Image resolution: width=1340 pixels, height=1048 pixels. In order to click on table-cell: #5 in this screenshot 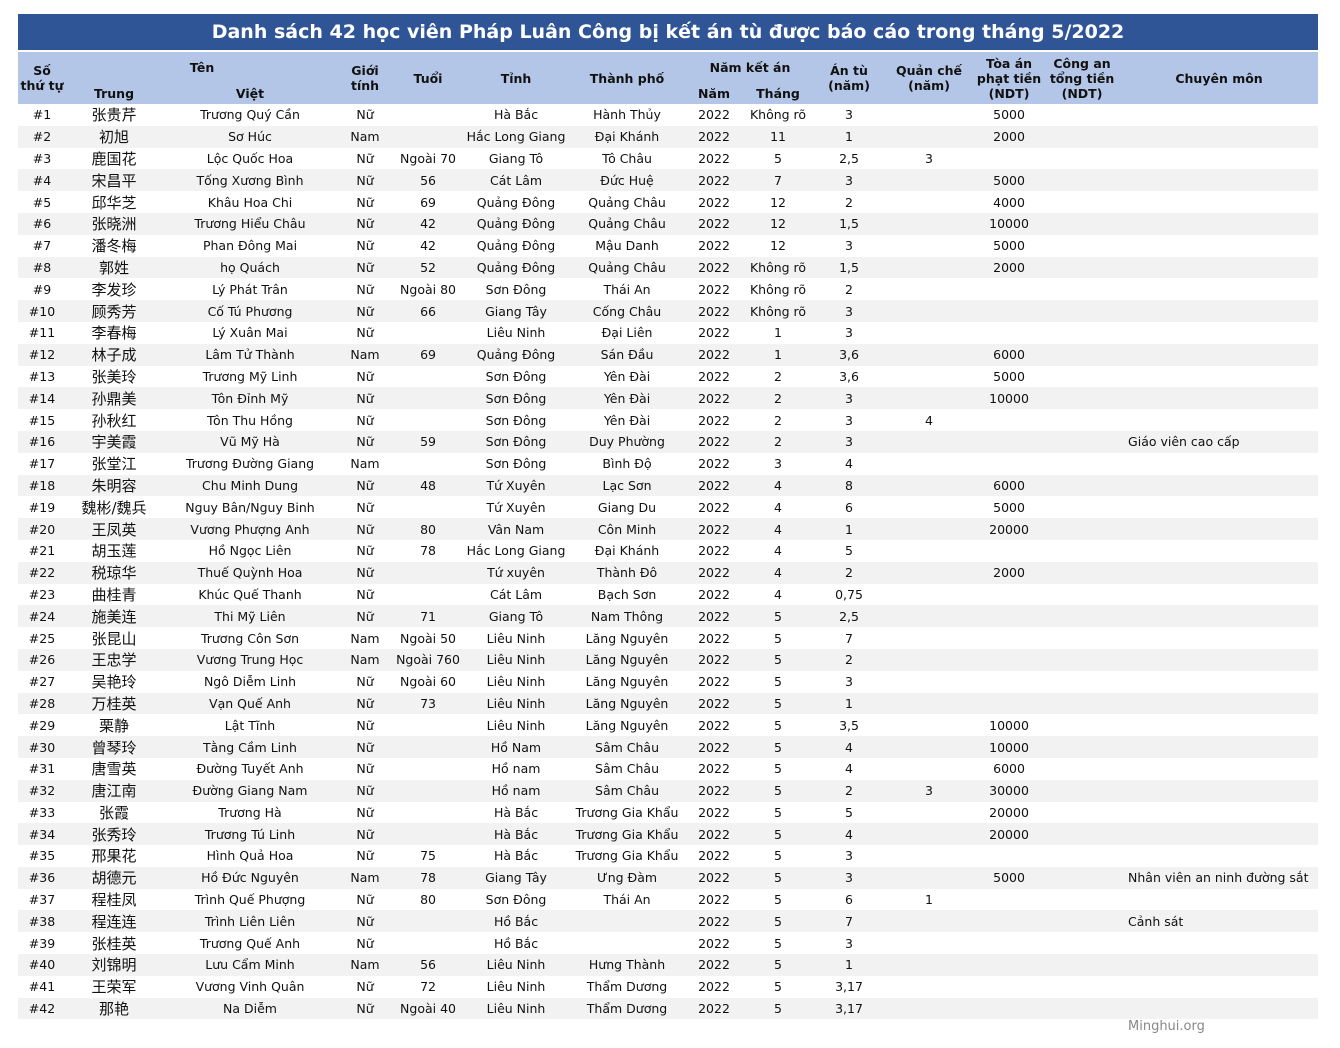, I will do `click(42, 202)`.